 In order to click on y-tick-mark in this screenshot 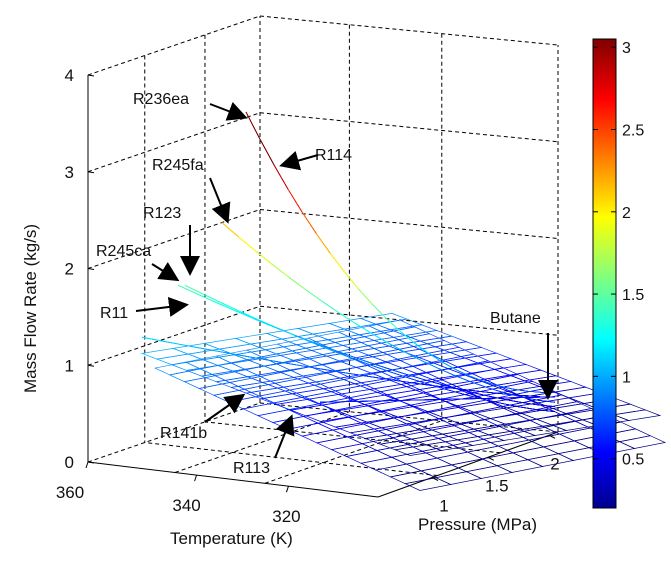, I will do `click(435, 479)`.